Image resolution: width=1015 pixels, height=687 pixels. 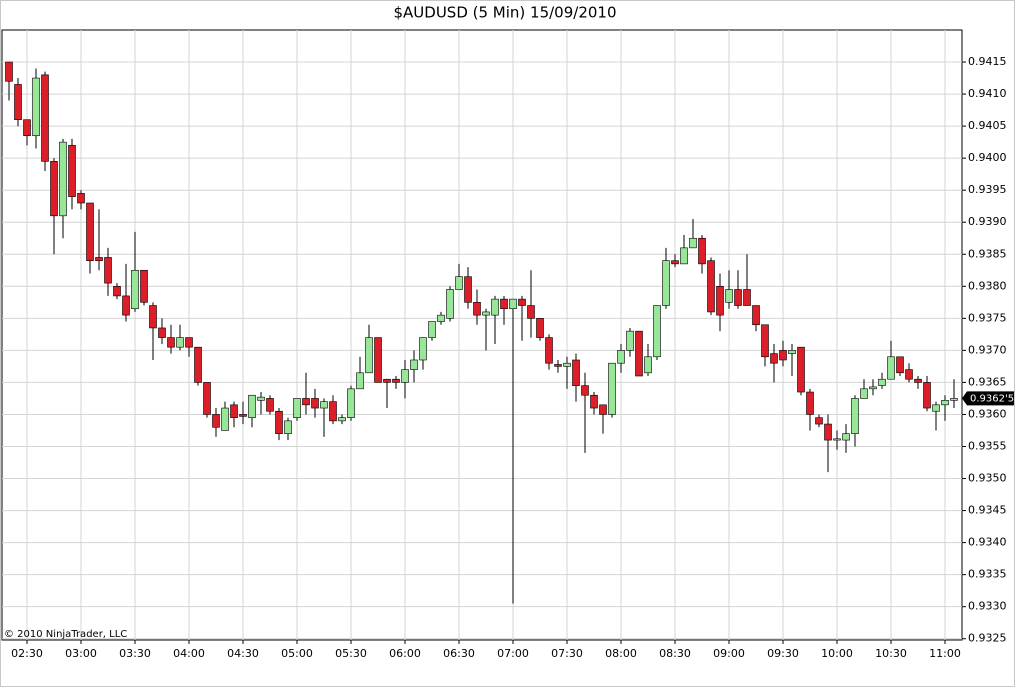 What do you see at coordinates (27, 653) in the screenshot?
I see `x-tick-label: 02:30` at bounding box center [27, 653].